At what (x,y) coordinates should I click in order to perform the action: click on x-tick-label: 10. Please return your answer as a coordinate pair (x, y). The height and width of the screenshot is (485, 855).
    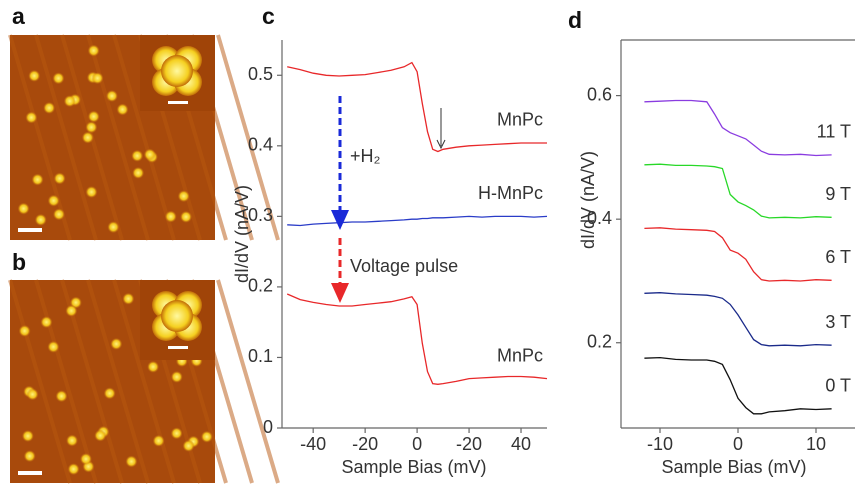
    Looking at the image, I should click on (816, 444).